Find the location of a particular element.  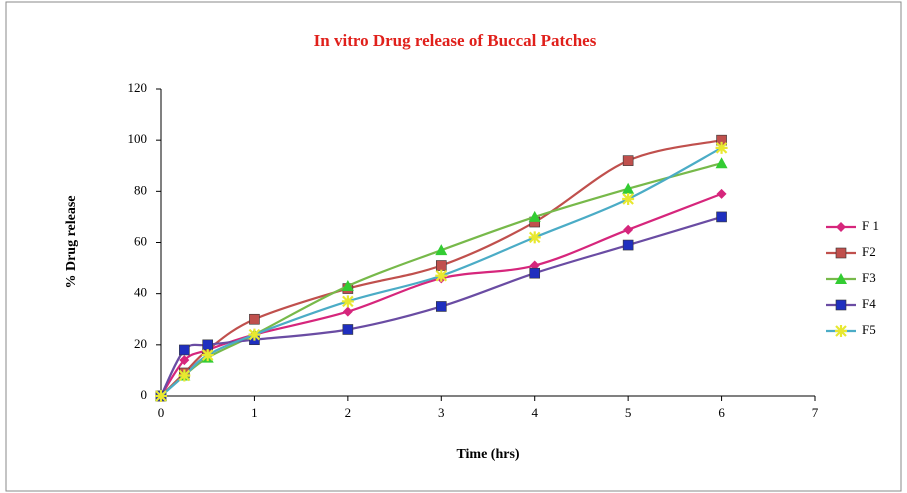

chart-title: In vitro Drug release of Buccal Patches is located at coordinates (455, 40).